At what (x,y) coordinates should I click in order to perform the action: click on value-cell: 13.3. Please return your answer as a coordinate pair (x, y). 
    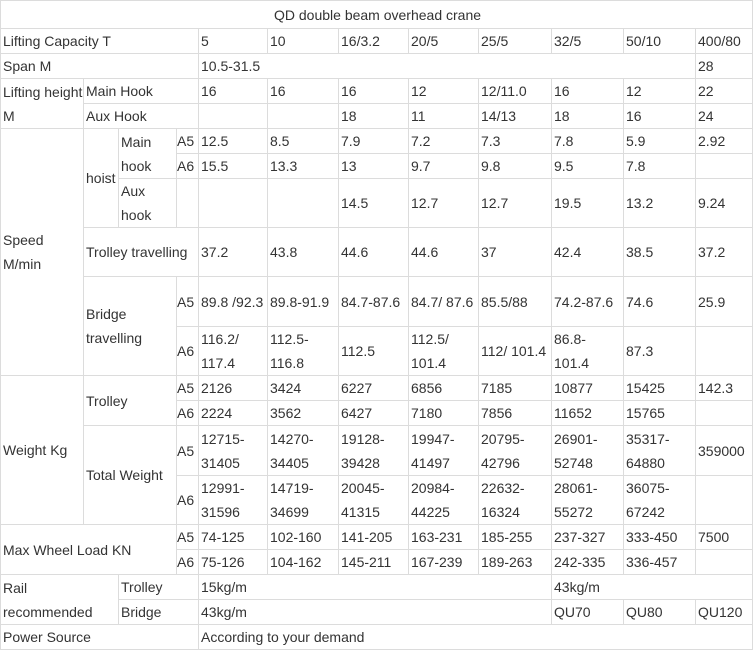
    Looking at the image, I should click on (303, 166).